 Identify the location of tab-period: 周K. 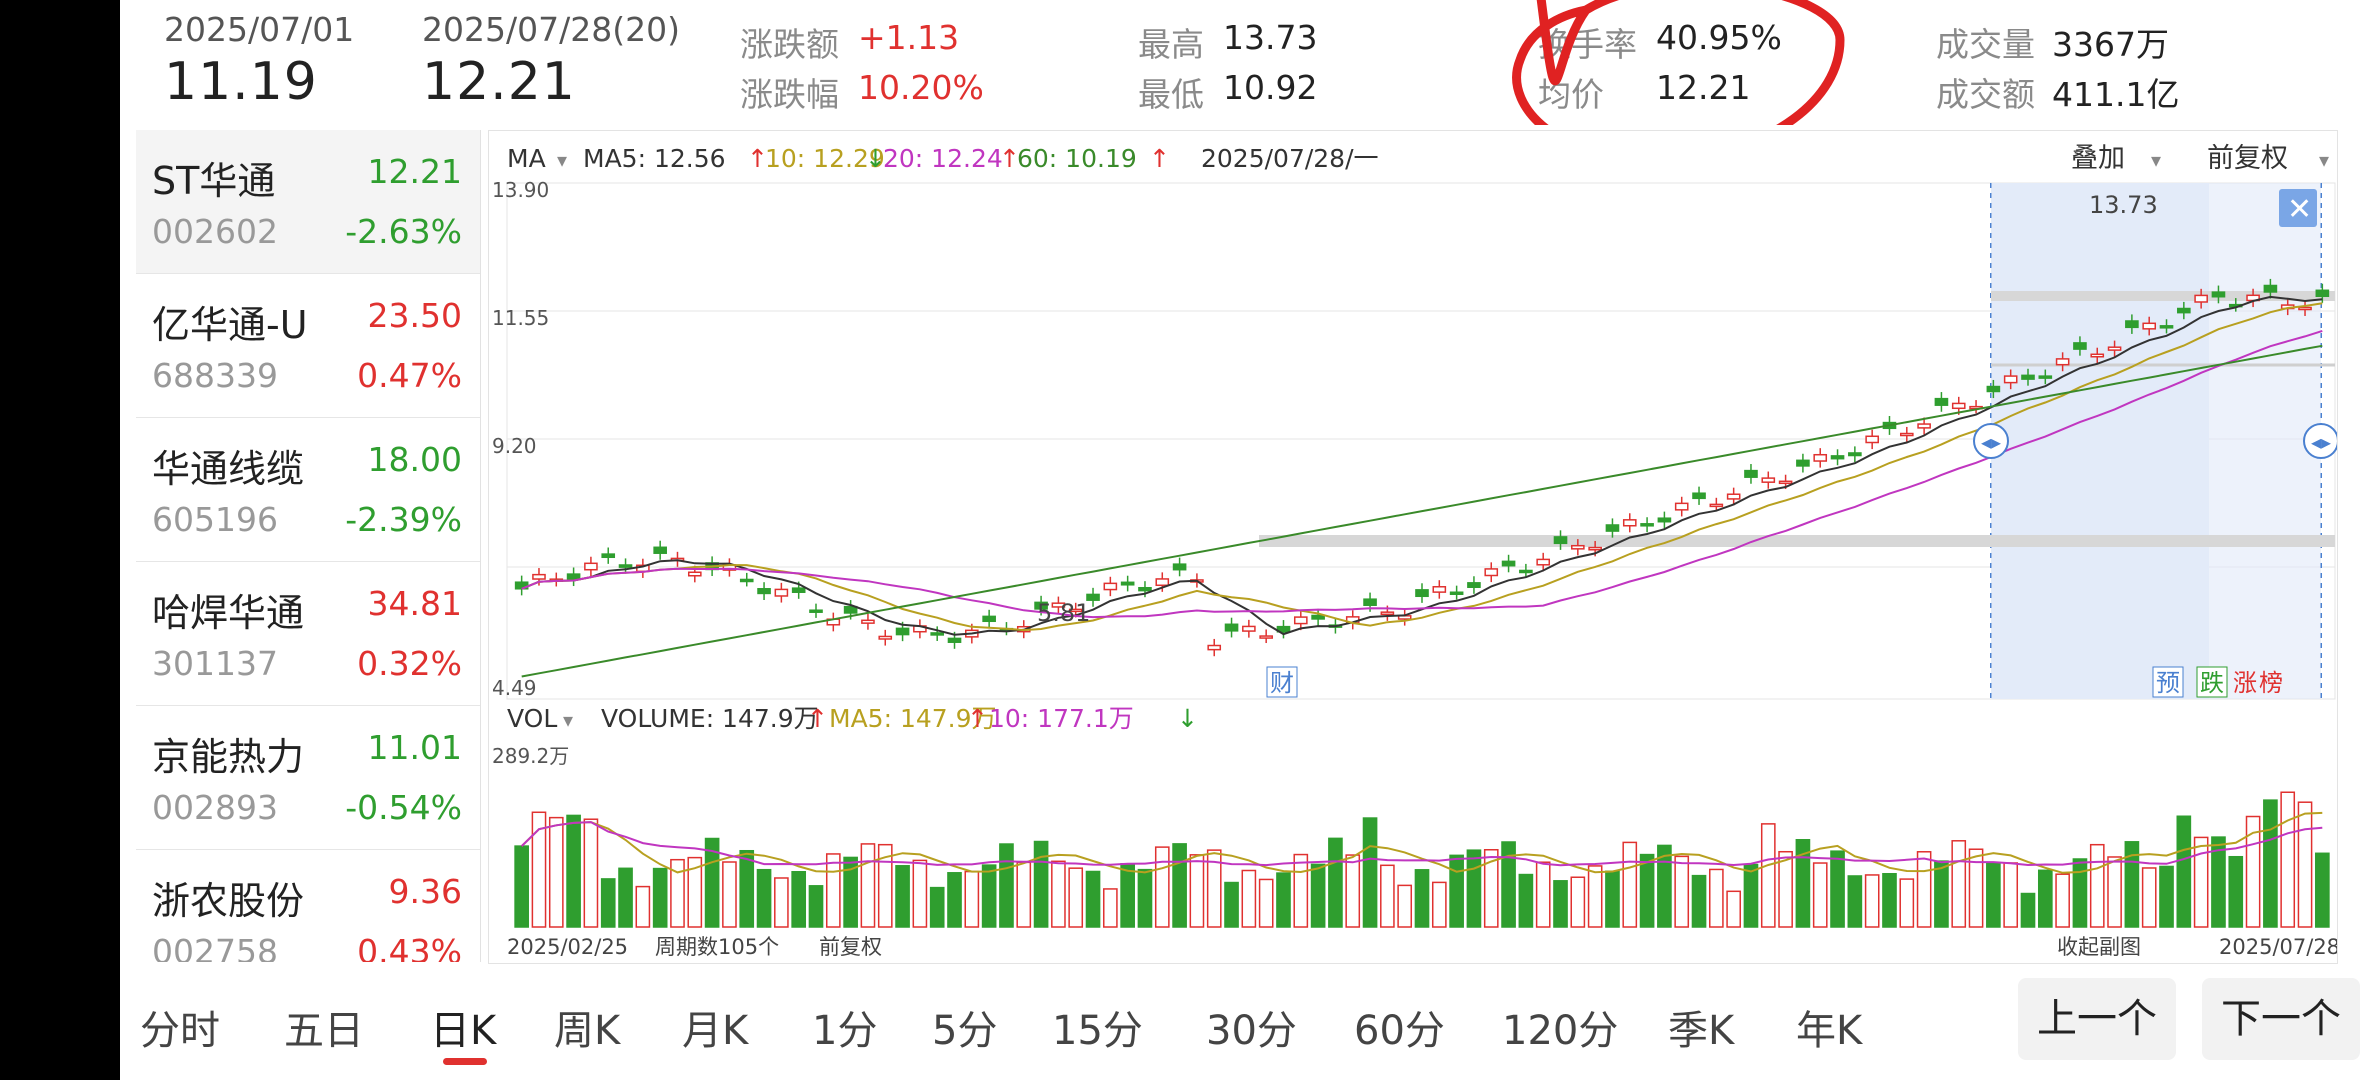
(587, 1031).